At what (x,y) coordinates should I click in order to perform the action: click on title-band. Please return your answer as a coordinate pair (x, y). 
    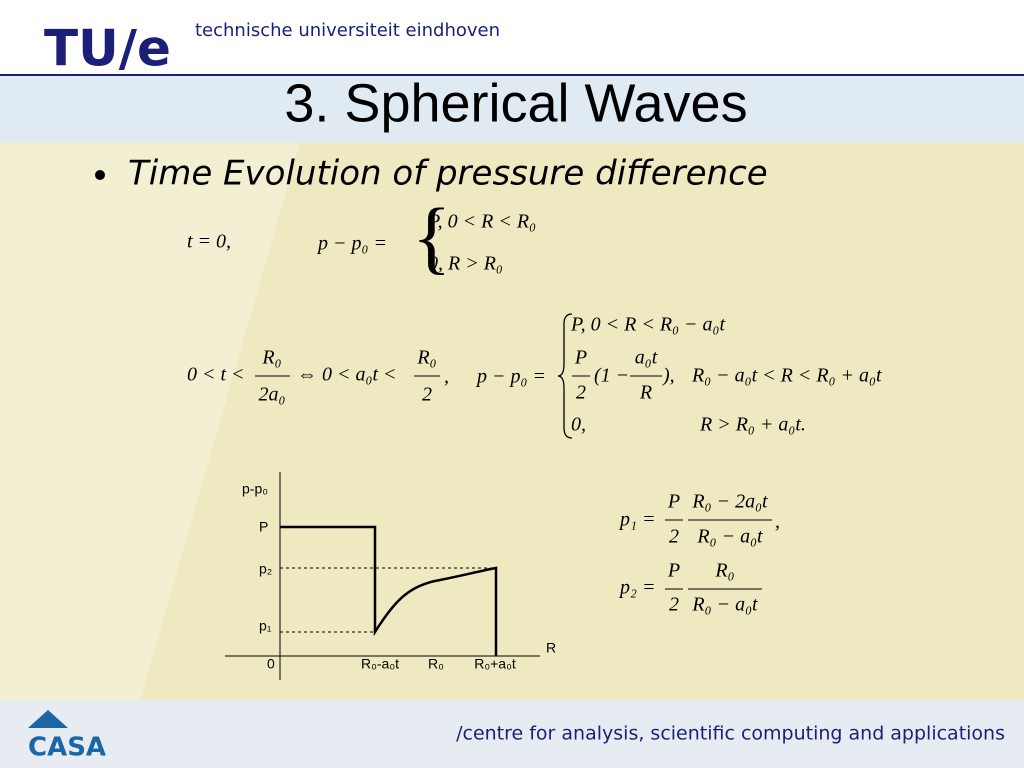
    Looking at the image, I should click on (512, 109).